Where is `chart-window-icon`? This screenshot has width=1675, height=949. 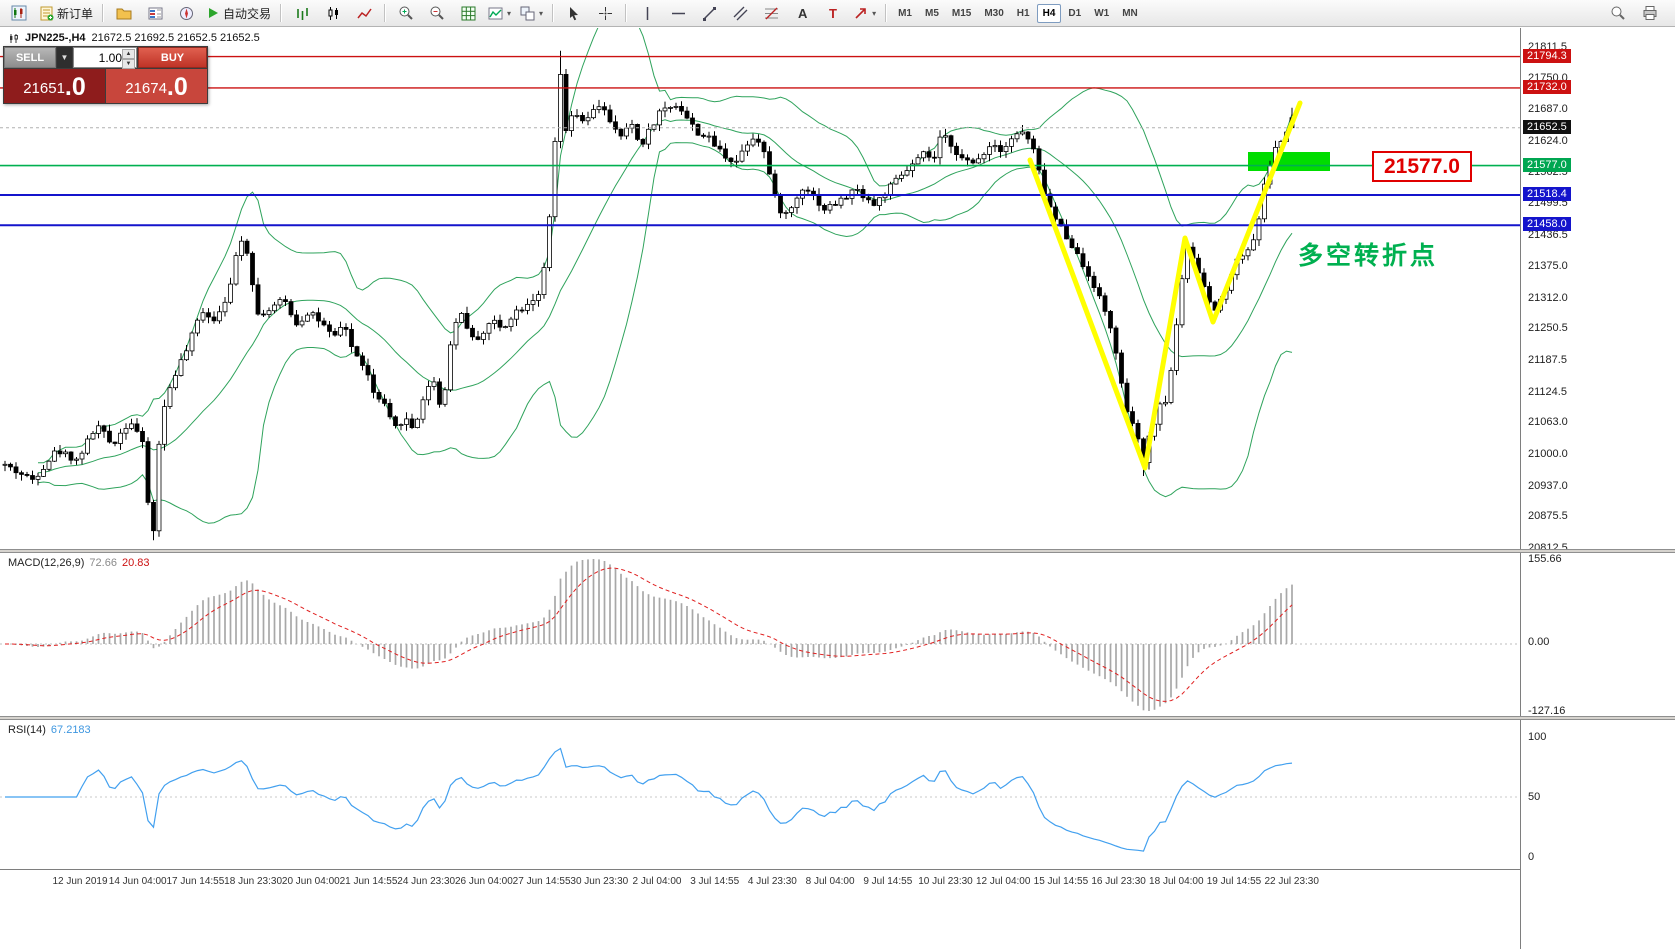
chart-window-icon is located at coordinates (19, 13).